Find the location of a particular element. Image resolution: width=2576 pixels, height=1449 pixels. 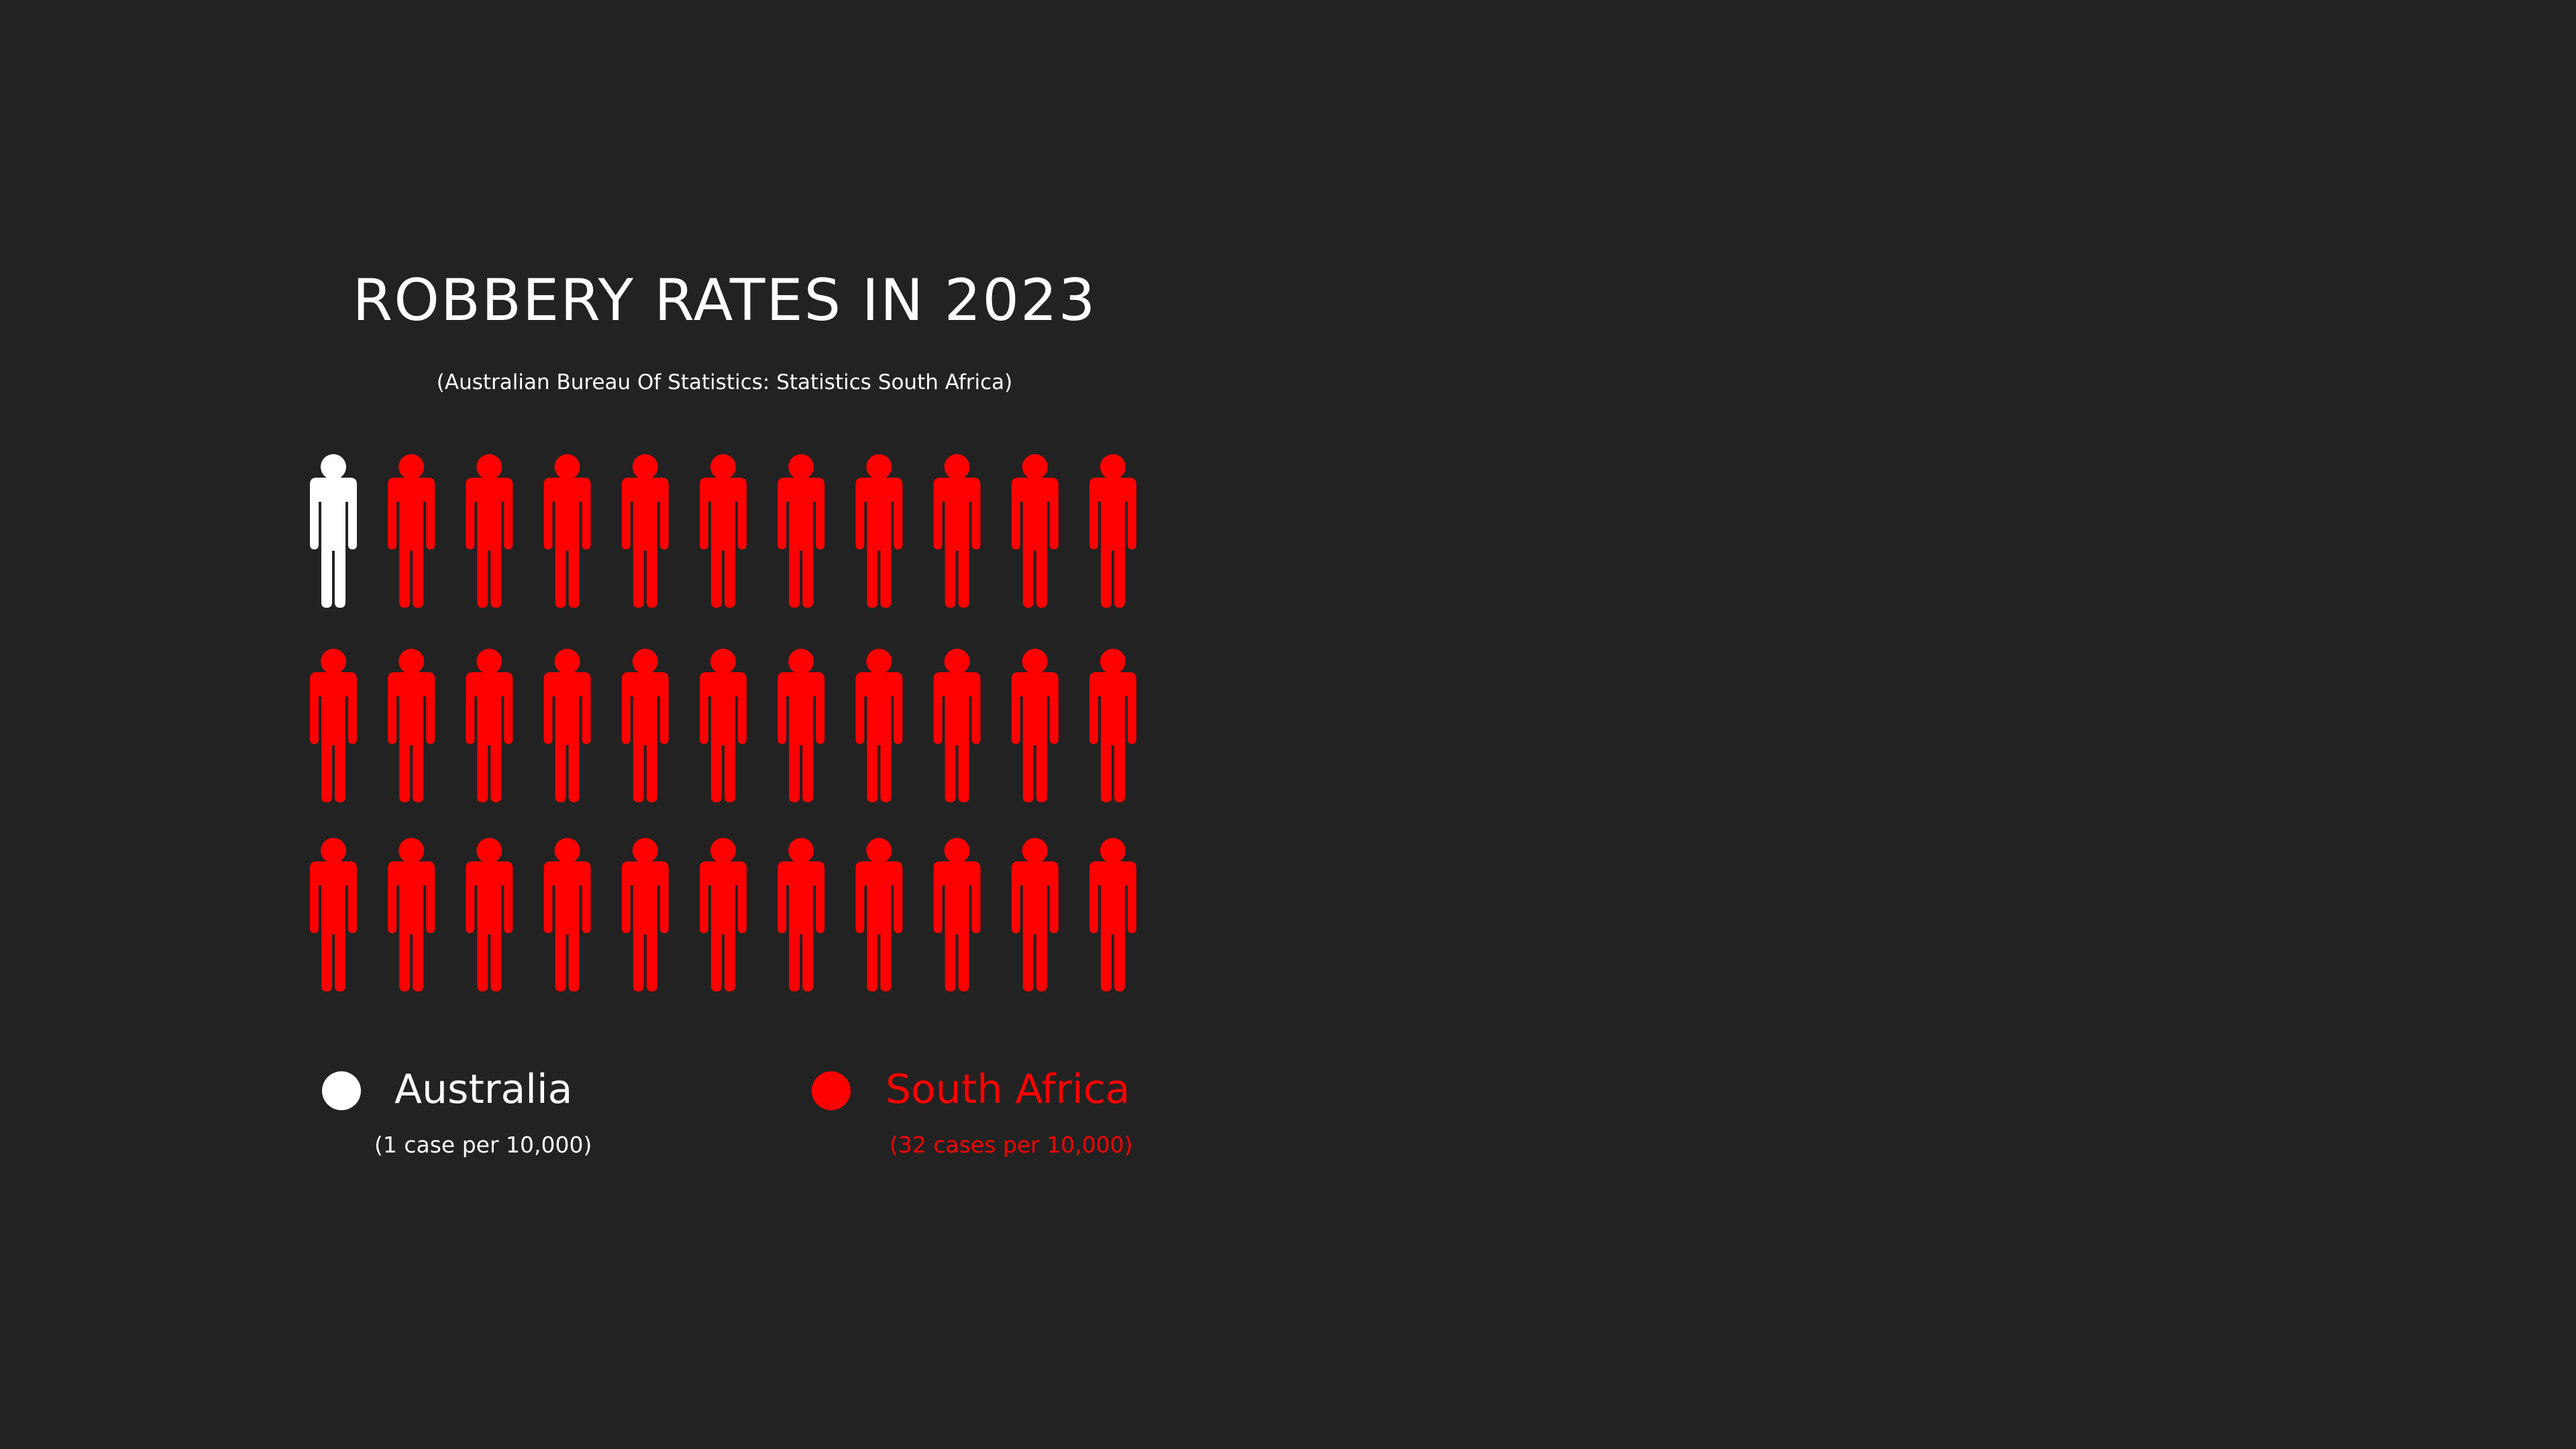

legend-note-australia: (1 case per 10,000) is located at coordinates (483, 1145).